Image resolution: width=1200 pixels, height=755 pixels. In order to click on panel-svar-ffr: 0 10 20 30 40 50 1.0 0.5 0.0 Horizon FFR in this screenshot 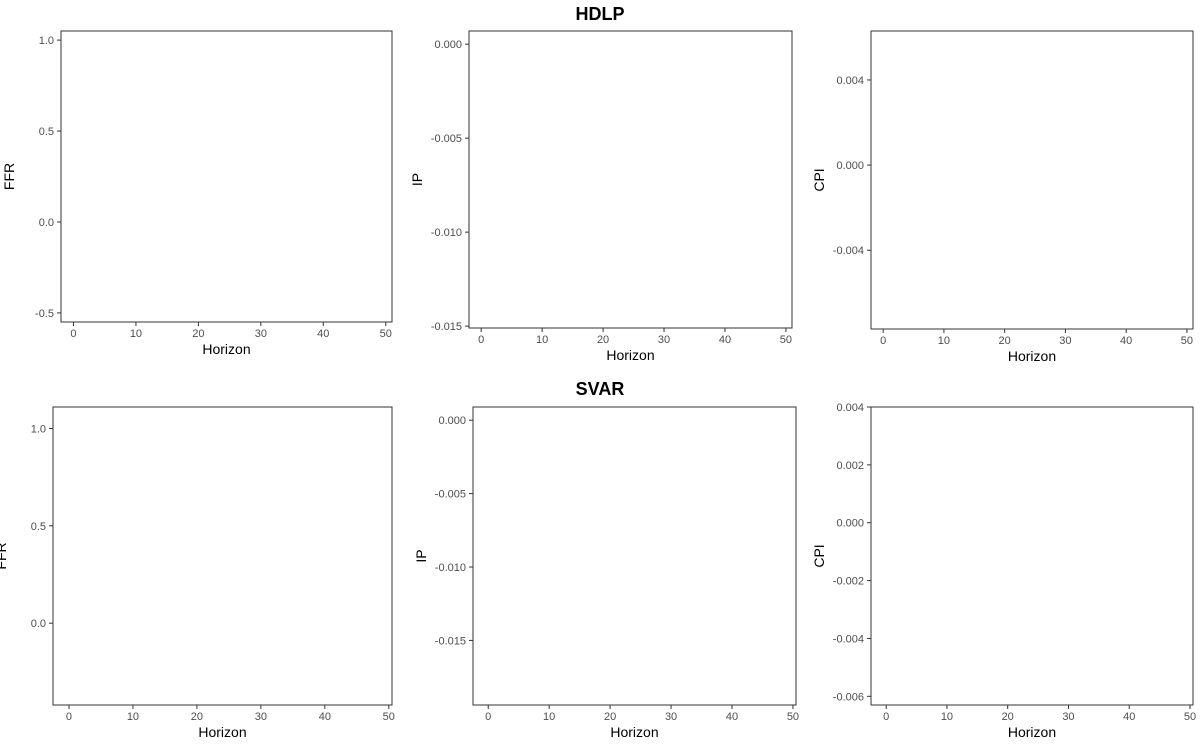, I will do `click(197, 573)`.